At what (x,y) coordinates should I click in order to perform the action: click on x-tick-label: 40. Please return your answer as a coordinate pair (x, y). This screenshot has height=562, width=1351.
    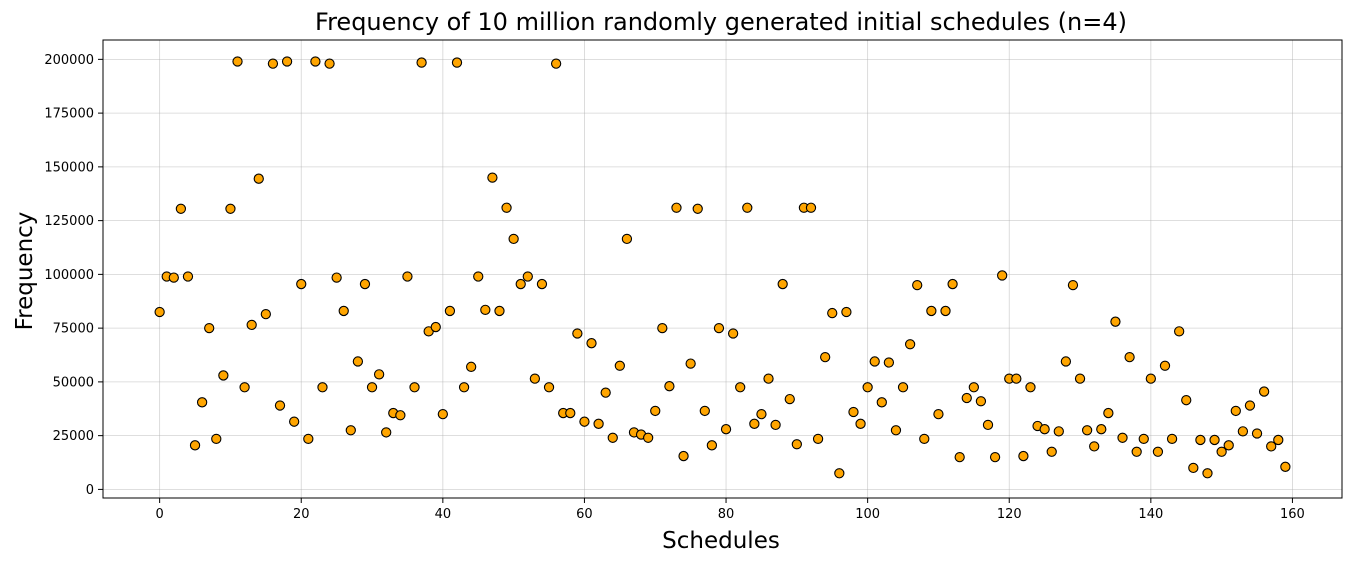
    Looking at the image, I should click on (443, 514).